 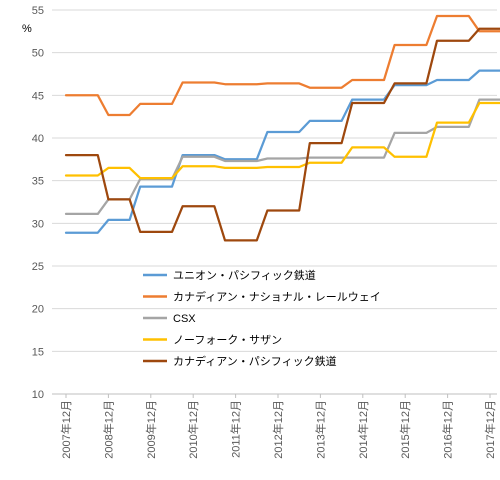 I want to click on x-tick-label: 2011年12月, so click(x=236, y=429).